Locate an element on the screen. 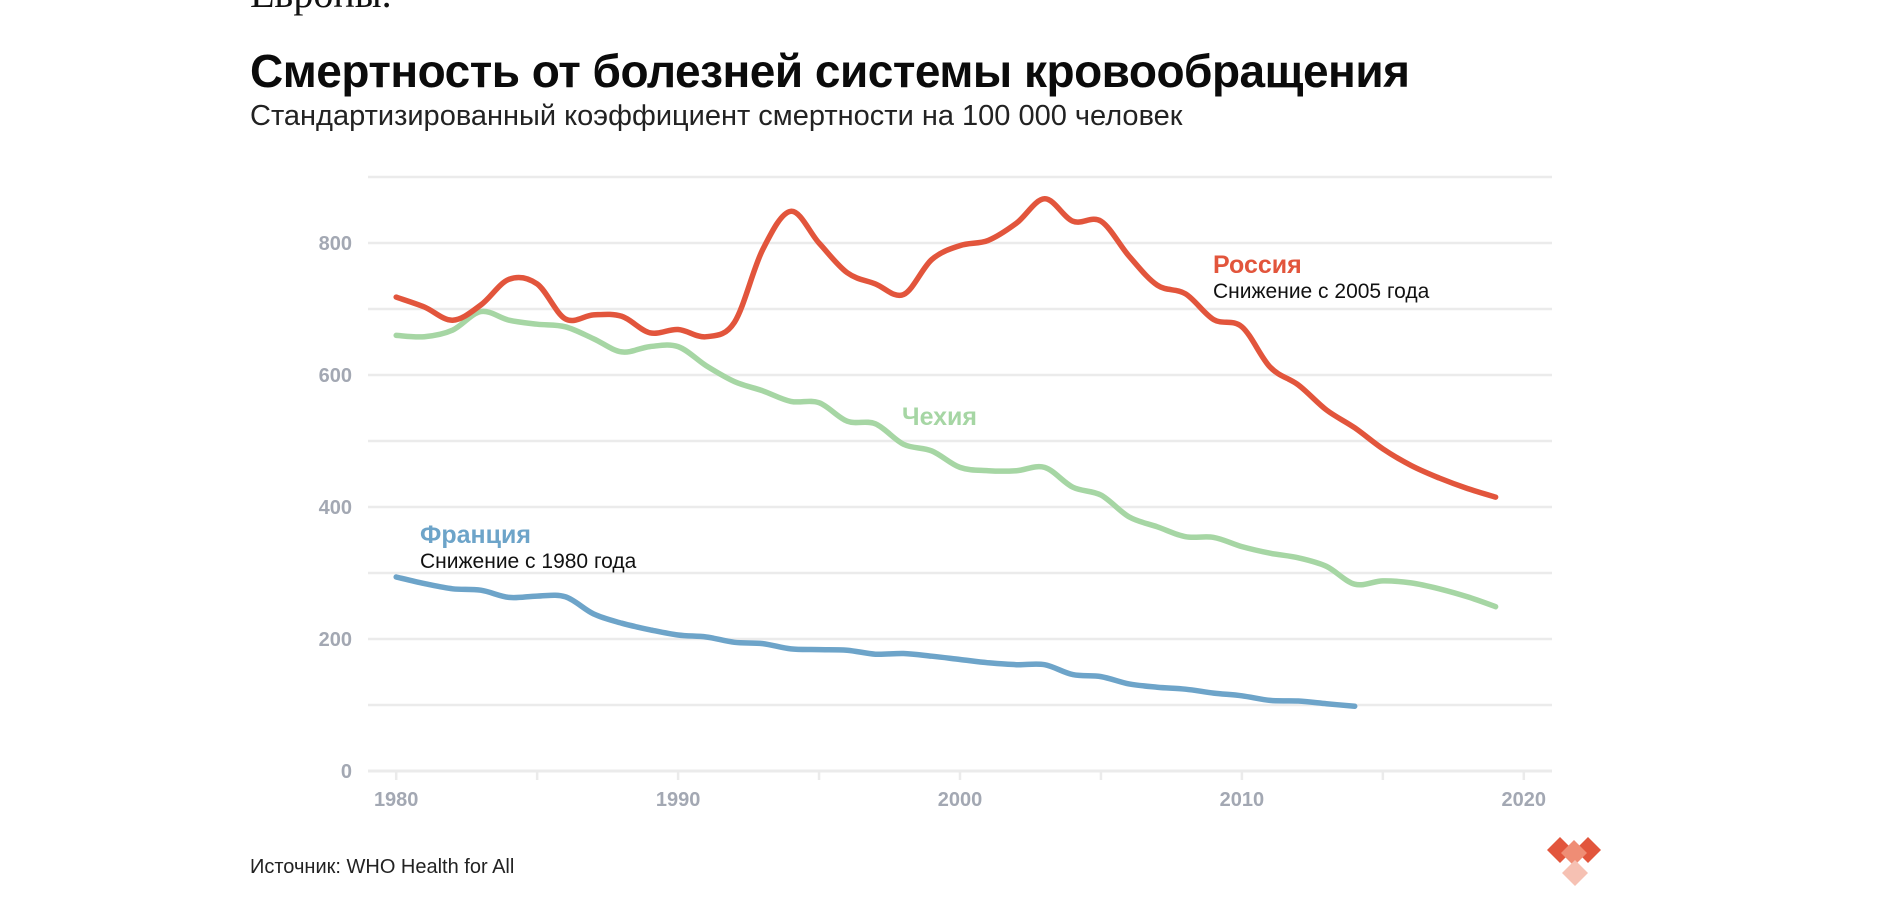 This screenshot has width=1887, height=924. x-tick-label: 1980 is located at coordinates (396, 800).